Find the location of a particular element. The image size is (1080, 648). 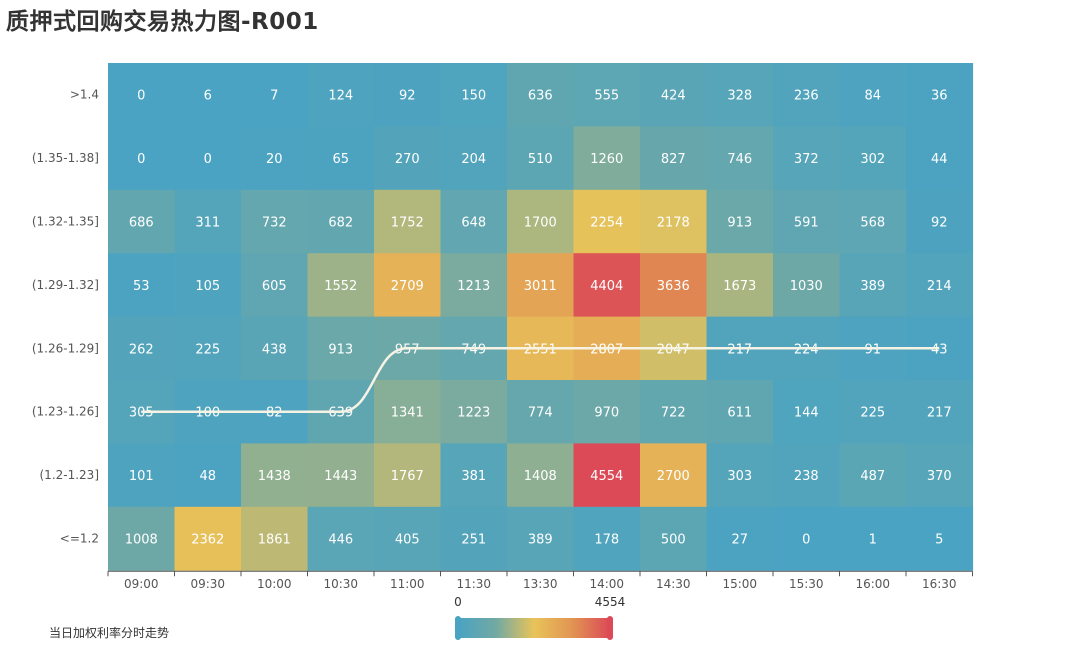

cell-value-label: 1700 is located at coordinates (540, 223).